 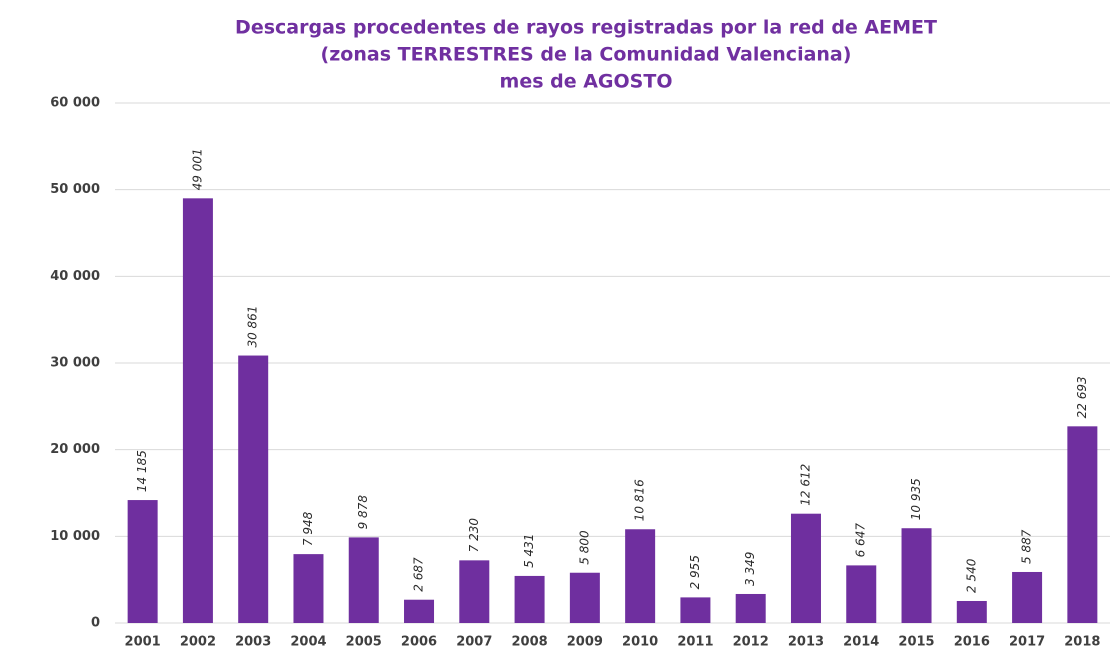 I want to click on value-label: 3 349, so click(x=750, y=569).